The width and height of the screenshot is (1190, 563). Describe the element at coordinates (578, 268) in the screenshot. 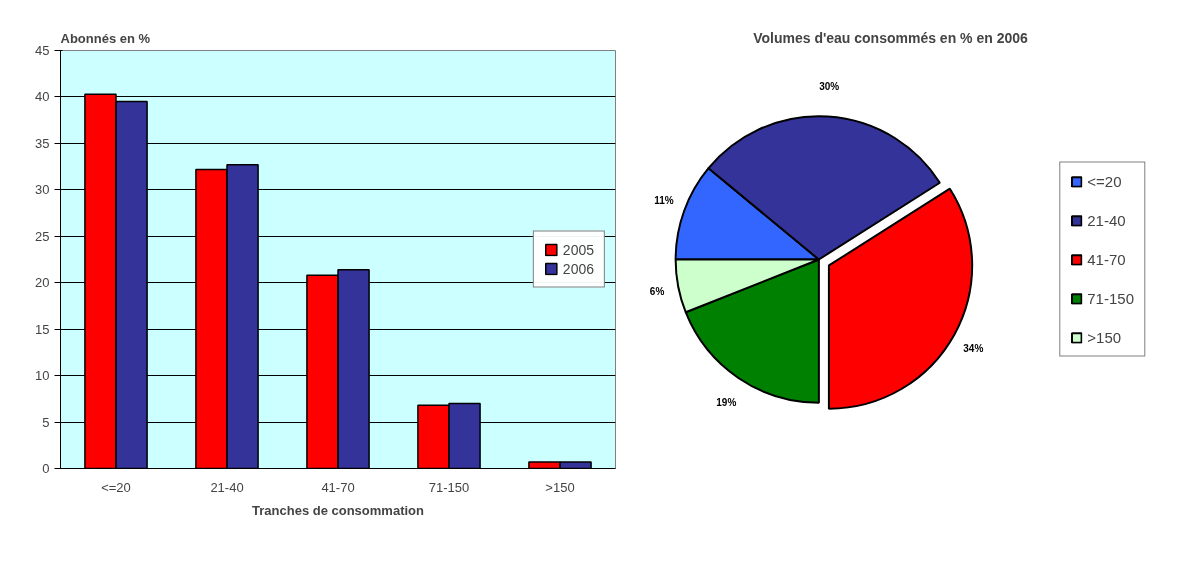

I see `legend-label: 2006` at that location.